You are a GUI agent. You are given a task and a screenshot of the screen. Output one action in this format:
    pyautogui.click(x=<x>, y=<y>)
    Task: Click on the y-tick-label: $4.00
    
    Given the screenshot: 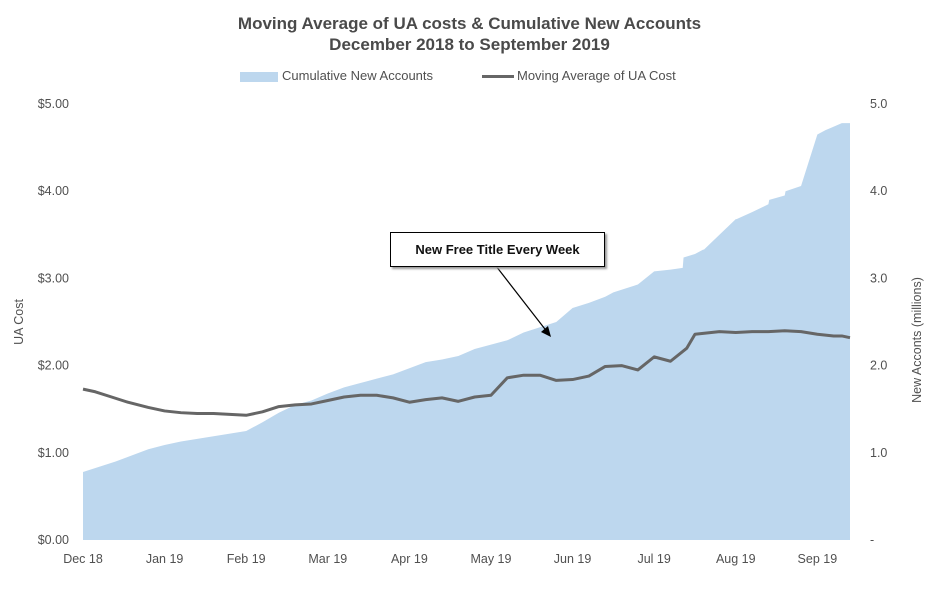 What is the action you would take?
    pyautogui.click(x=53, y=191)
    